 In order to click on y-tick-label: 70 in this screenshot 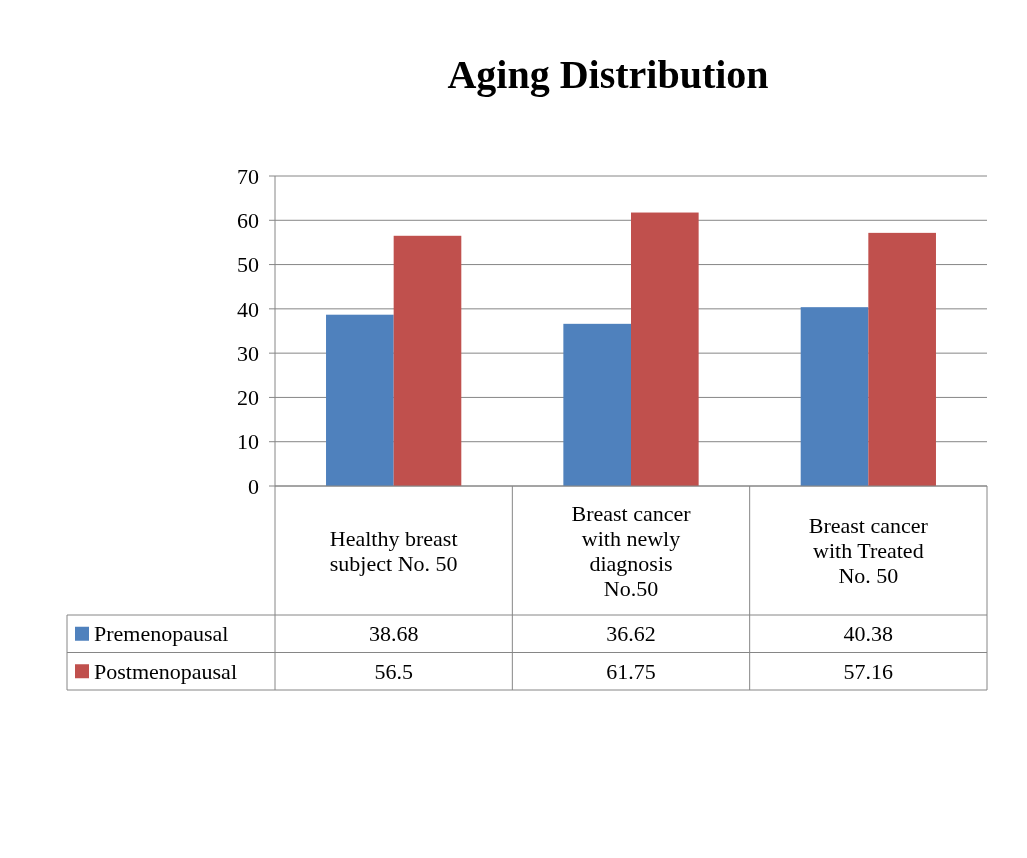, I will do `click(248, 176)`.